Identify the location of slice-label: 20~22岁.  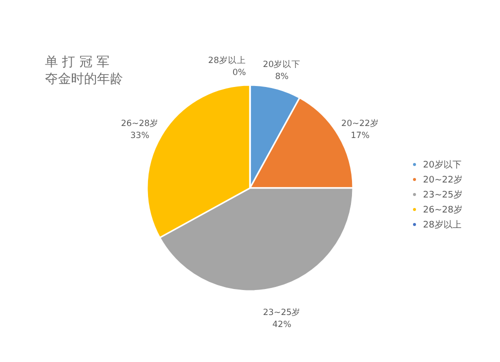
(360, 123).